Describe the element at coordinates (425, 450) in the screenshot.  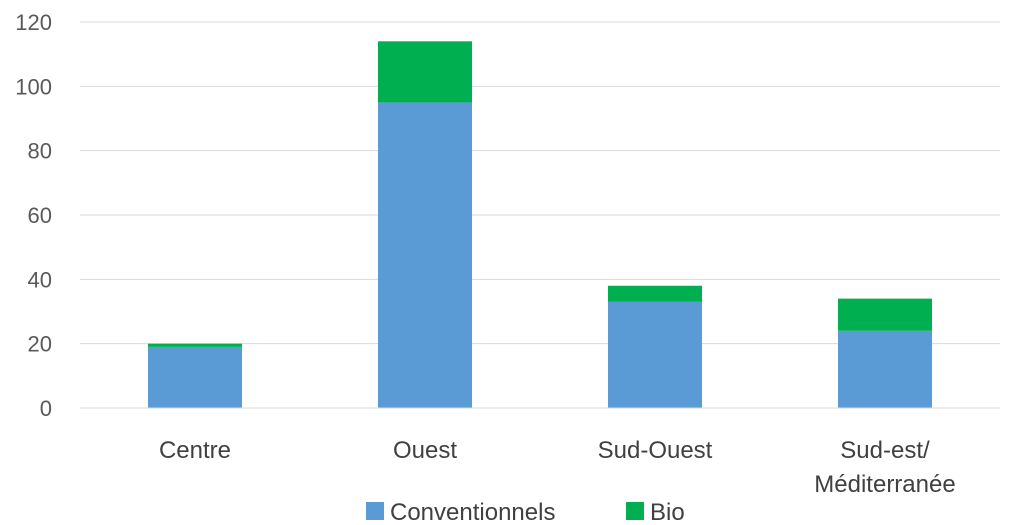
I see `x-tick-label: Ouest` at that location.